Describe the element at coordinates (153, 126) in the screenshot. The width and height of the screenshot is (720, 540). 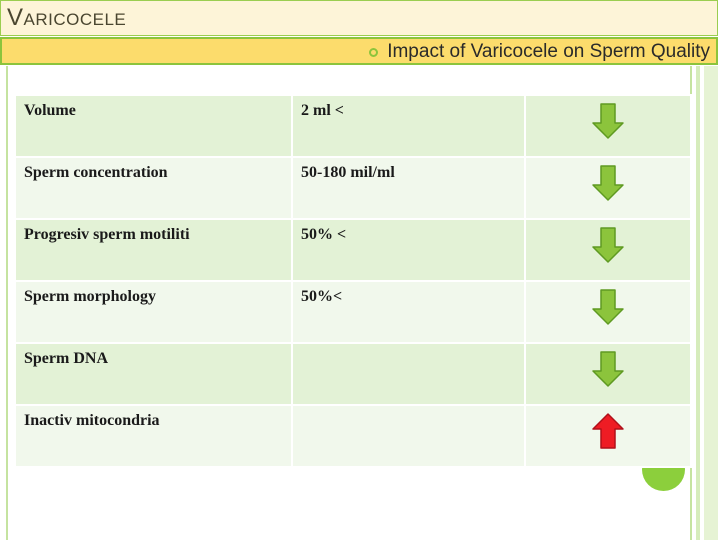
I see `parameter-cell: Volume` at that location.